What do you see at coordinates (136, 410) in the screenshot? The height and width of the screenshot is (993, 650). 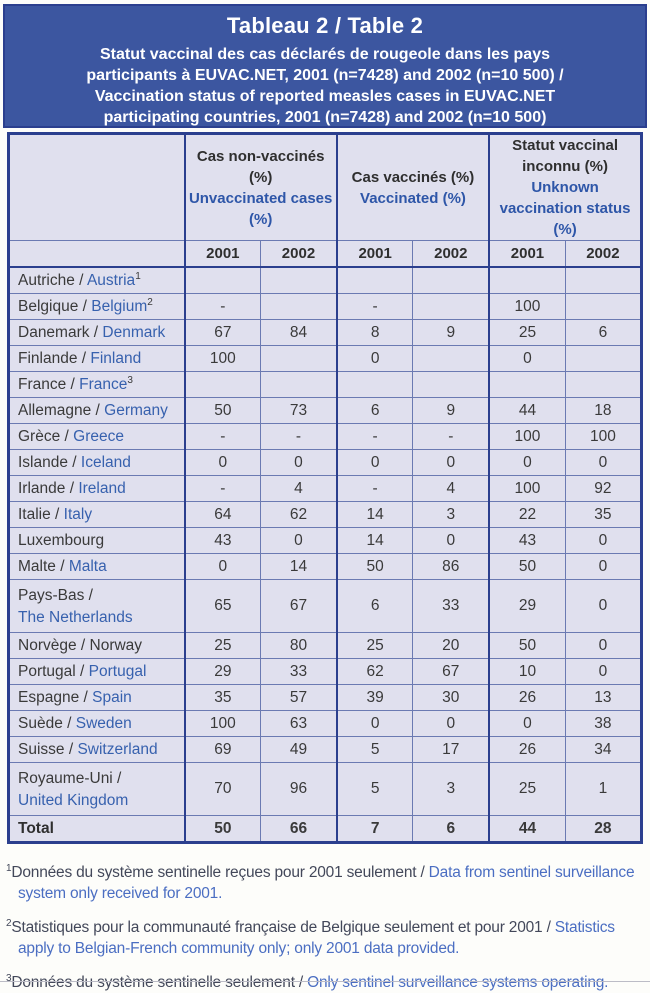 I see `country-name-en: Germany` at bounding box center [136, 410].